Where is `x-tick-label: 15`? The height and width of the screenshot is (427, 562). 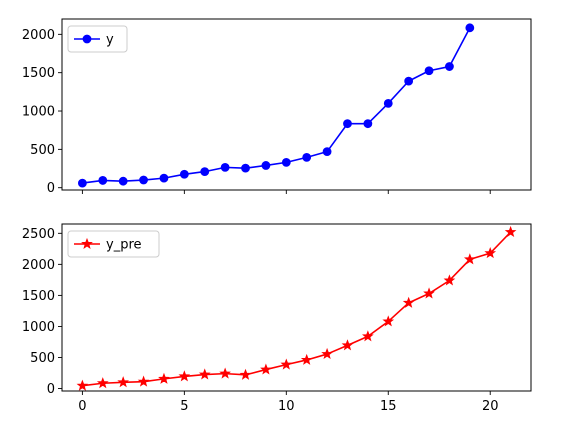
x-tick-label: 15 is located at coordinates (388, 406).